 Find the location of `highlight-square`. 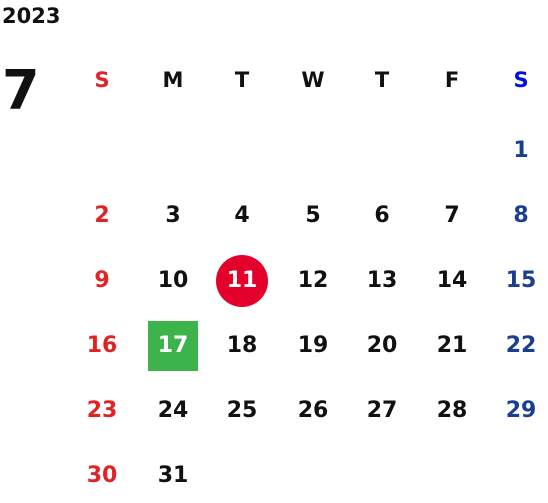

highlight-square is located at coordinates (173, 346).